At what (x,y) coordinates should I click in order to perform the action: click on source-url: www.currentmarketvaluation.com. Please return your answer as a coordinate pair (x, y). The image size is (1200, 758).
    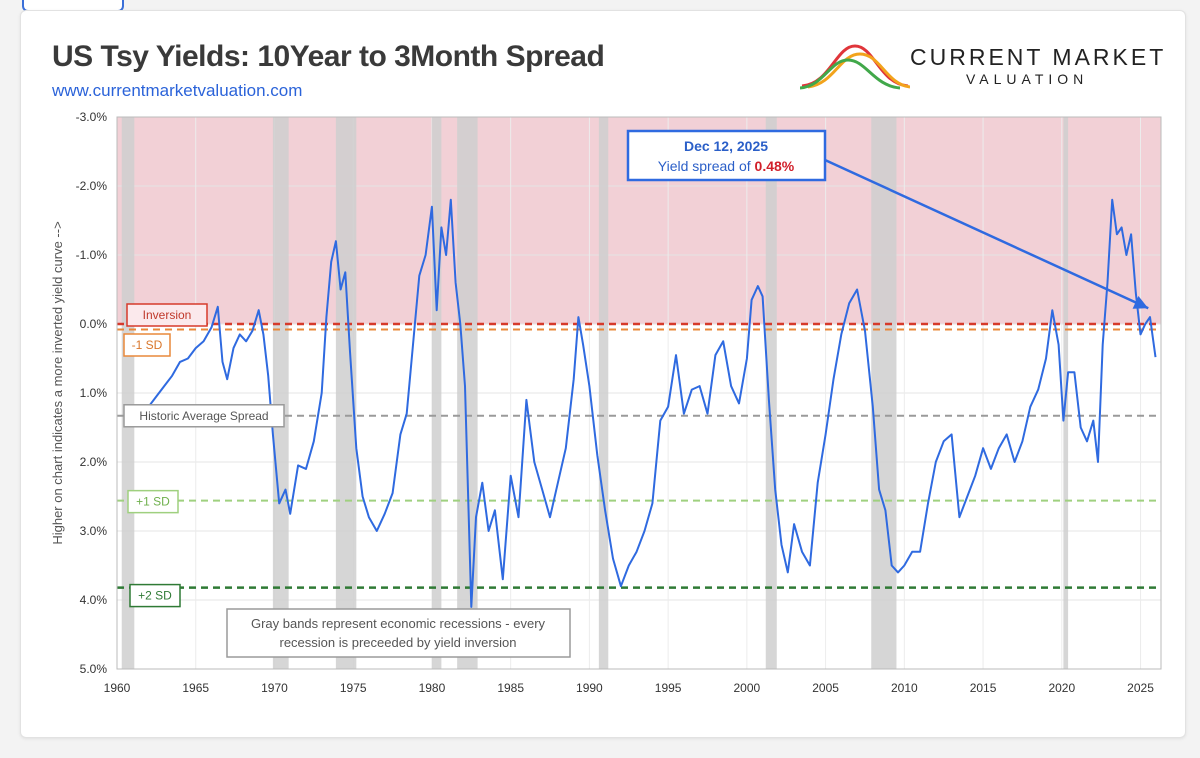
    Looking at the image, I should click on (177, 90).